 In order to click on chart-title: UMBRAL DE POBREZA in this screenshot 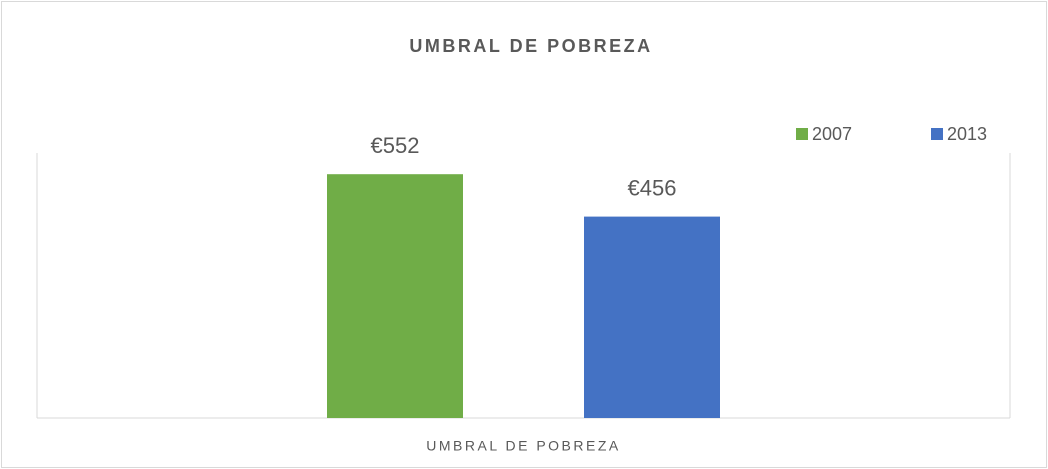, I will do `click(530, 46)`.